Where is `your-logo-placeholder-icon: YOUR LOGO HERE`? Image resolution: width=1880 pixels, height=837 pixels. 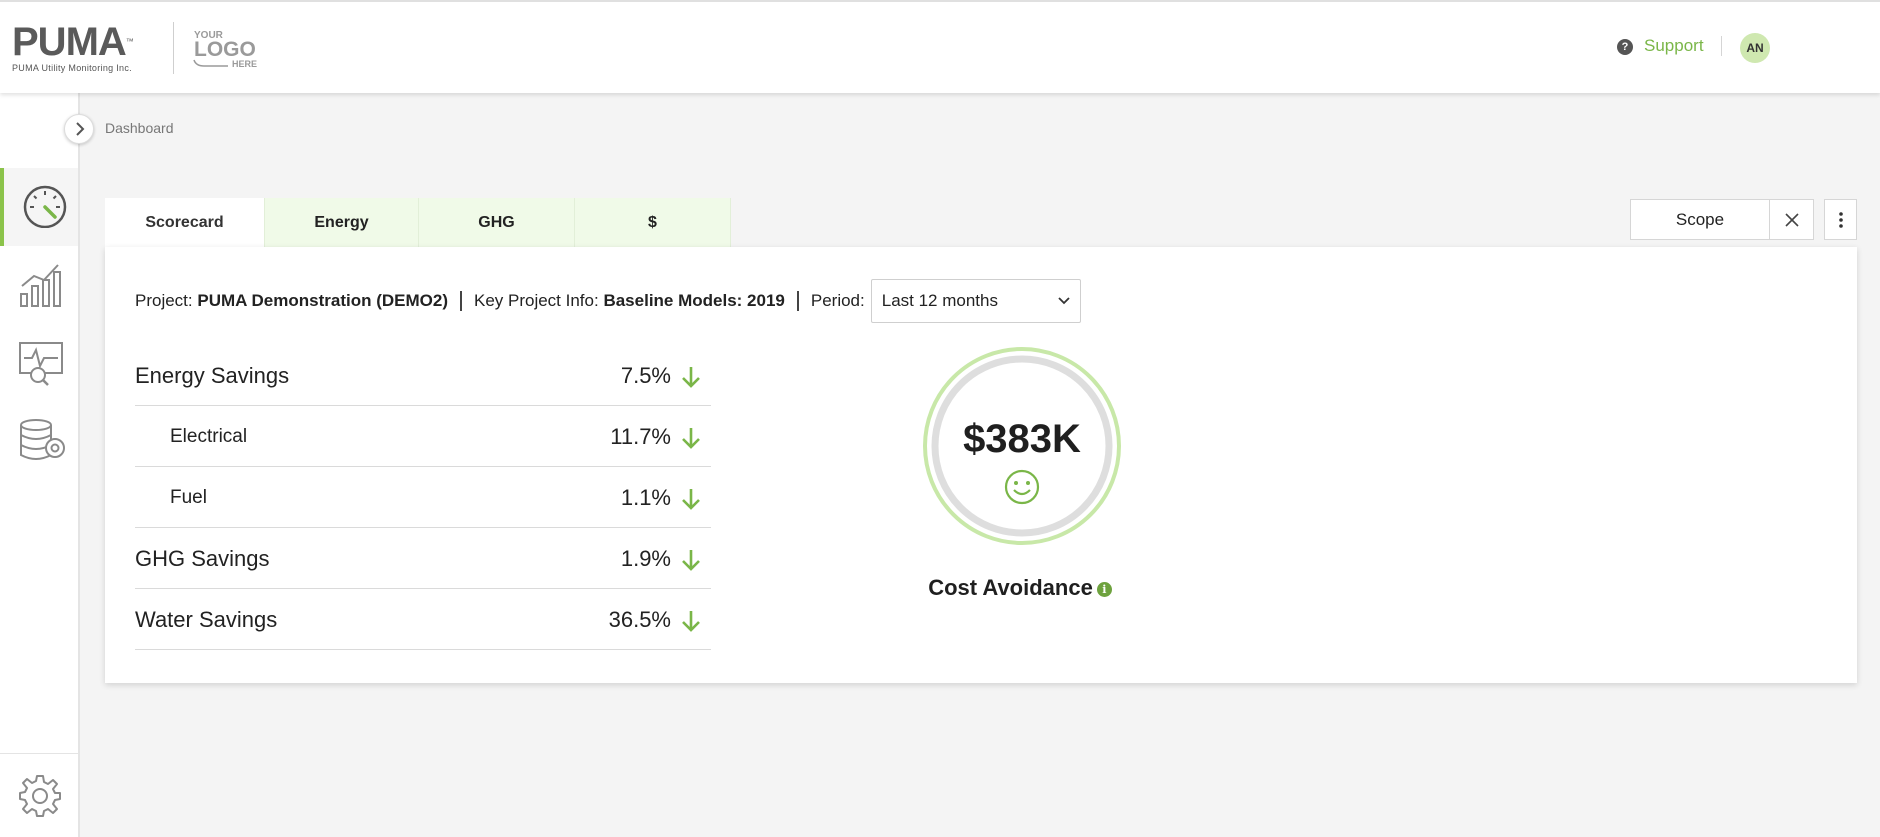
your-logo-placeholder-icon: YOUR LOGO HERE is located at coordinates (225, 49).